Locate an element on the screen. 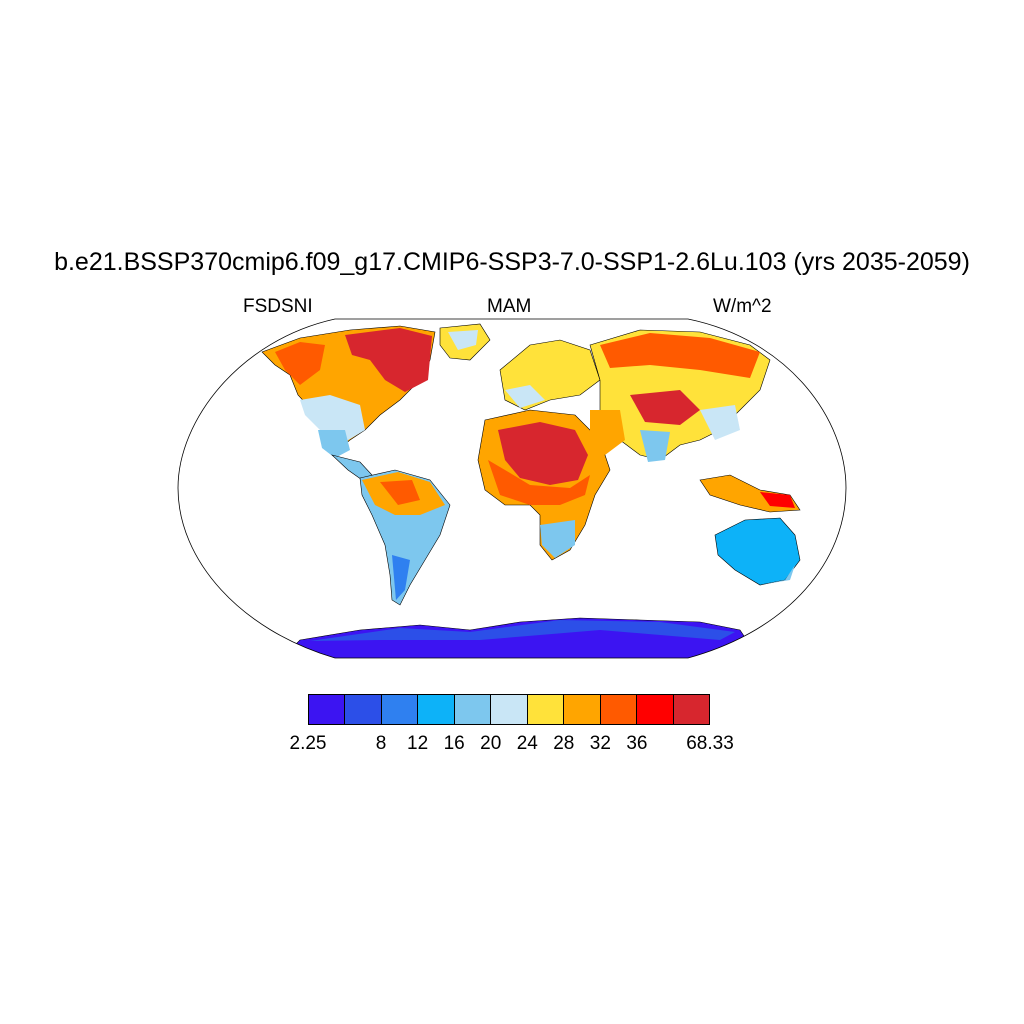  colorbar-tick-label: 12 is located at coordinates (418, 743).